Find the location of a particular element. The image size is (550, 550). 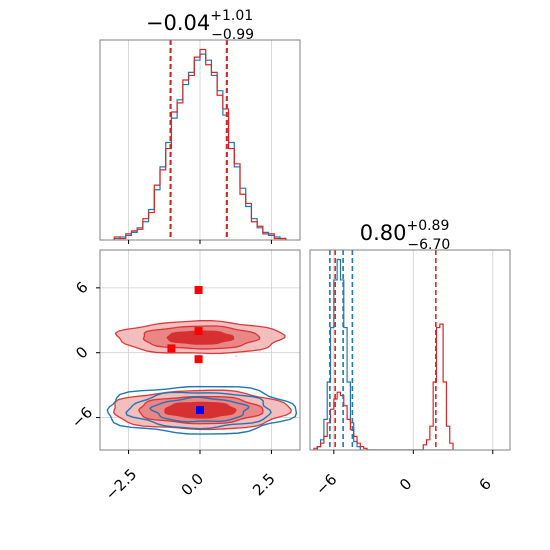

marker-blue is located at coordinates (200, 410).